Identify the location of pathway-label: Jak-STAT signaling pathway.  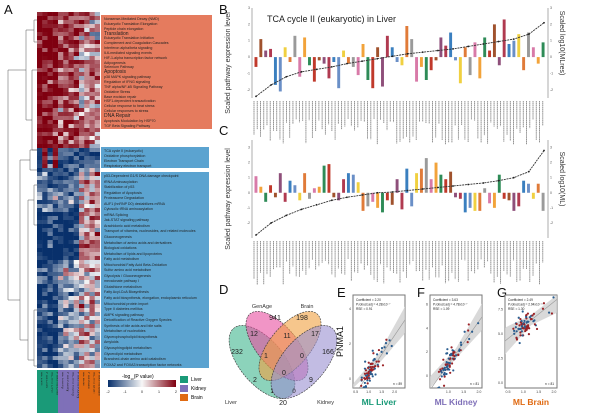
(126, 220).